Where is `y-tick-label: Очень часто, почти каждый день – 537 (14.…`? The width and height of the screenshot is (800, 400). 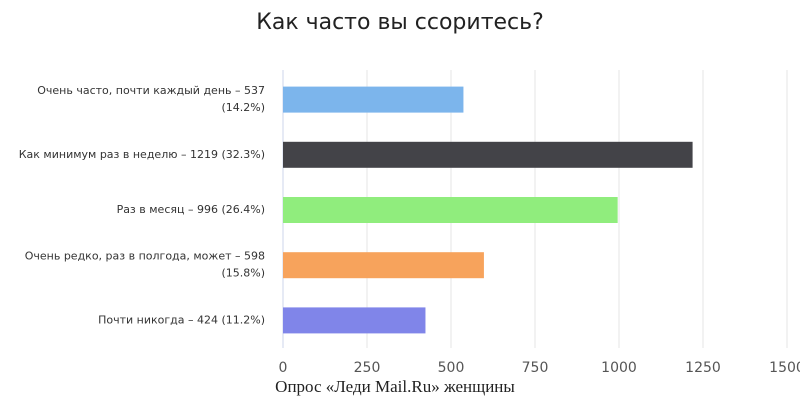
y-tick-label: Очень часто, почти каждый день – 537 (14.… is located at coordinates (151, 99).